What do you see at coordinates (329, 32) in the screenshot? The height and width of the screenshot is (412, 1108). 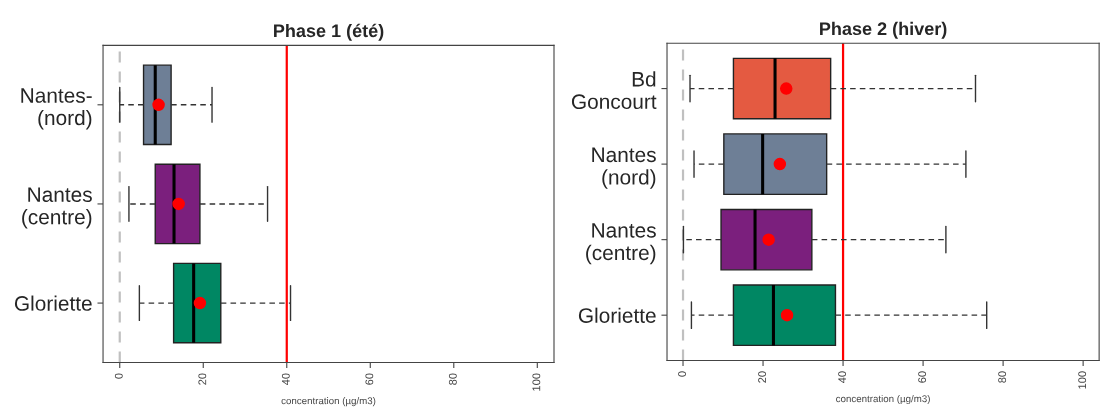 I see `chart-title: Phase 1 (été)` at bounding box center [329, 32].